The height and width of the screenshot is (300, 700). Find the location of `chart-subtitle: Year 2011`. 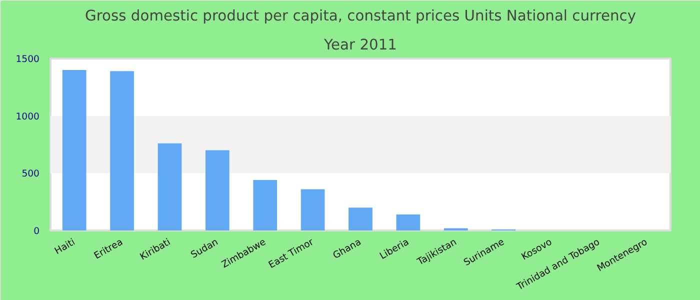

chart-subtitle: Year 2011 is located at coordinates (360, 45).